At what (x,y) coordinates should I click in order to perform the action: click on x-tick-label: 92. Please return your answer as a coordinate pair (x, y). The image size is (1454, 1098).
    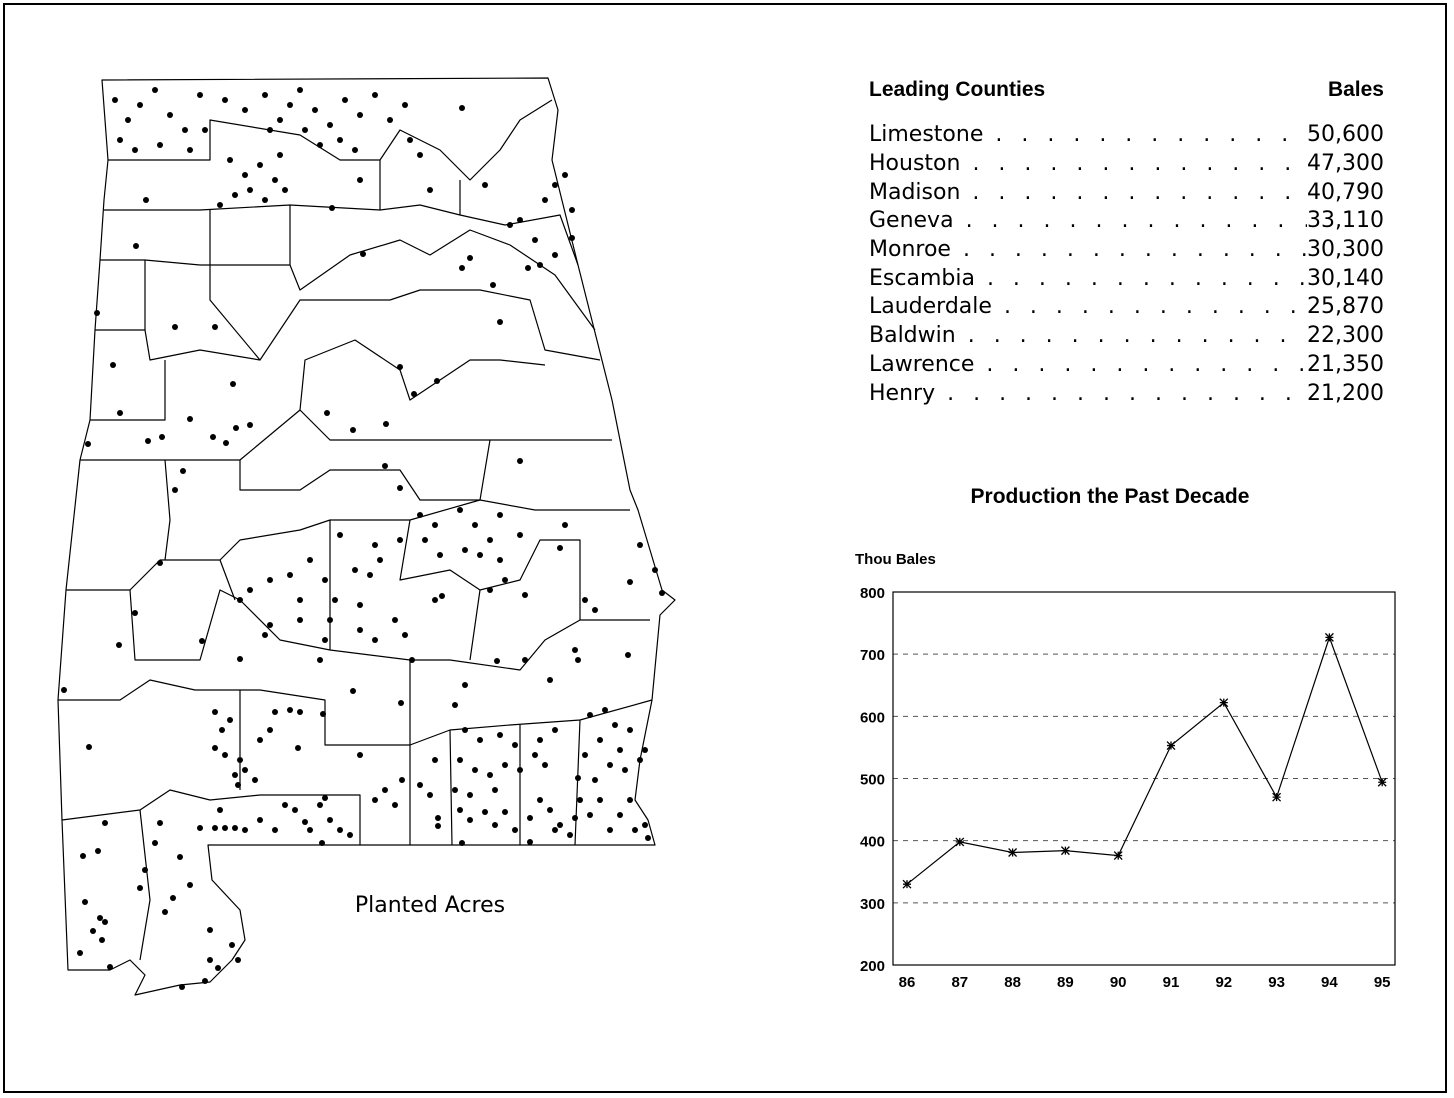
    Looking at the image, I should click on (1223, 982).